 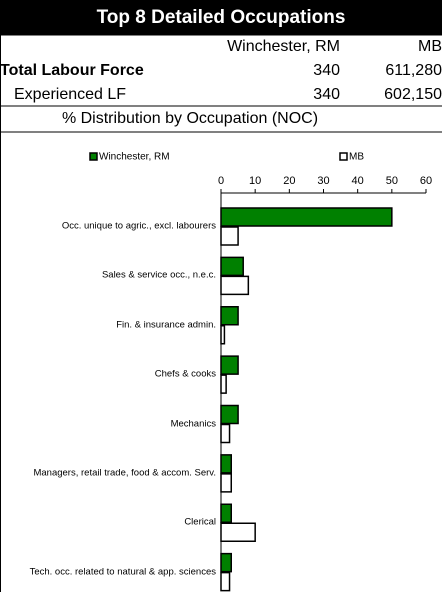 I want to click on title-bar, so click(x=221, y=17).